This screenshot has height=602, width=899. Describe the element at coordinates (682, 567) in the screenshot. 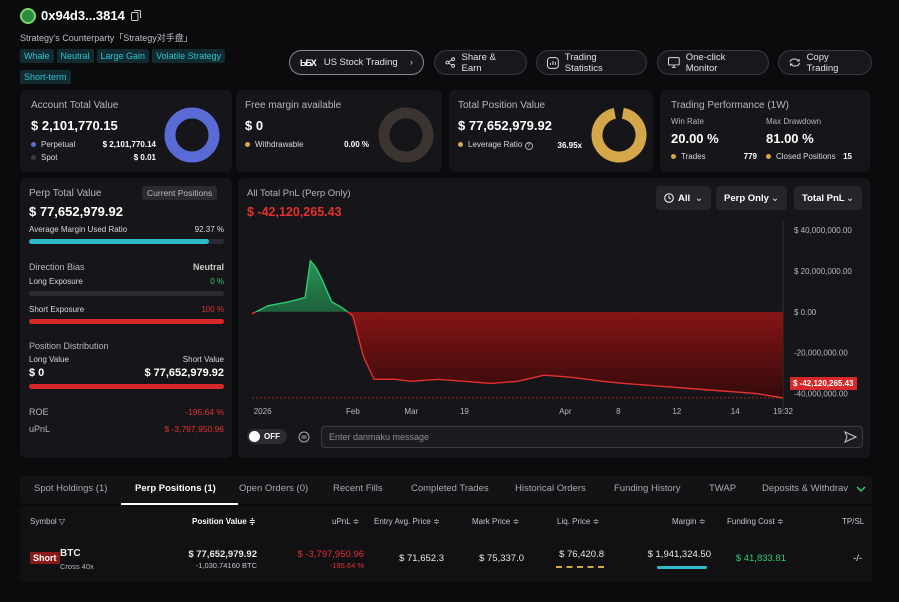

I see `margin-bar-fill` at that location.